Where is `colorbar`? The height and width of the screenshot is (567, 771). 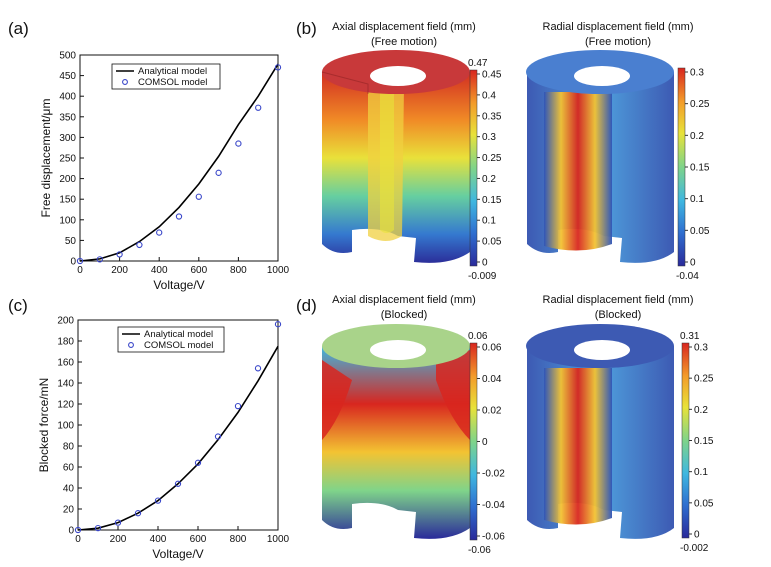
colorbar is located at coordinates (473, 441).